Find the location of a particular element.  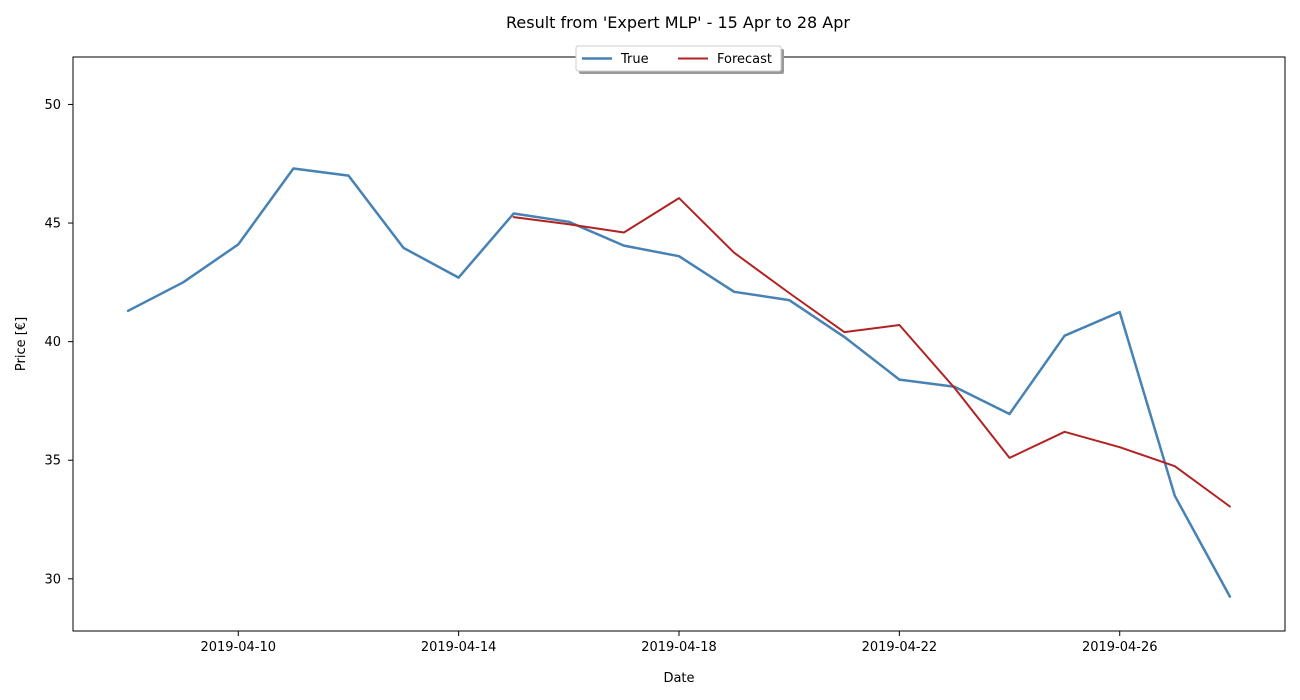

y-axis-ticks: 30 35 40 45 50 is located at coordinates (58, 342).